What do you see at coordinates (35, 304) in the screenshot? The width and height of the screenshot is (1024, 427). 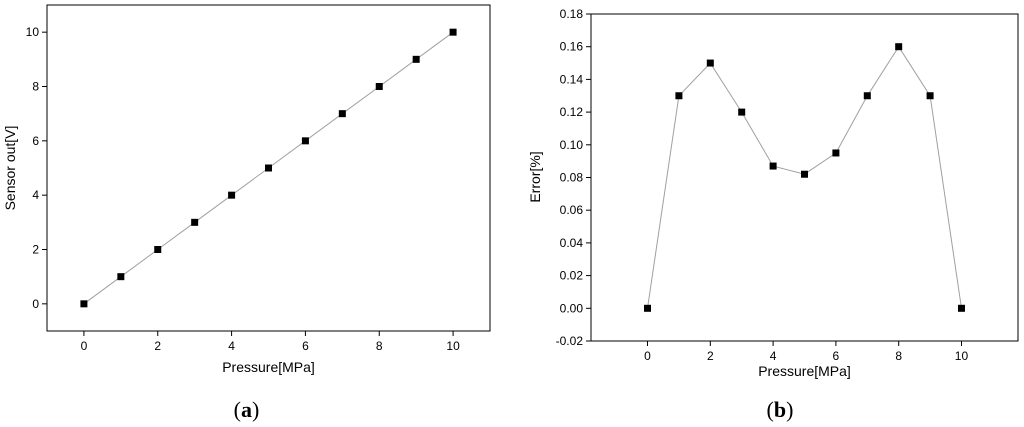 I see `y-tick-label-a-0: 0` at bounding box center [35, 304].